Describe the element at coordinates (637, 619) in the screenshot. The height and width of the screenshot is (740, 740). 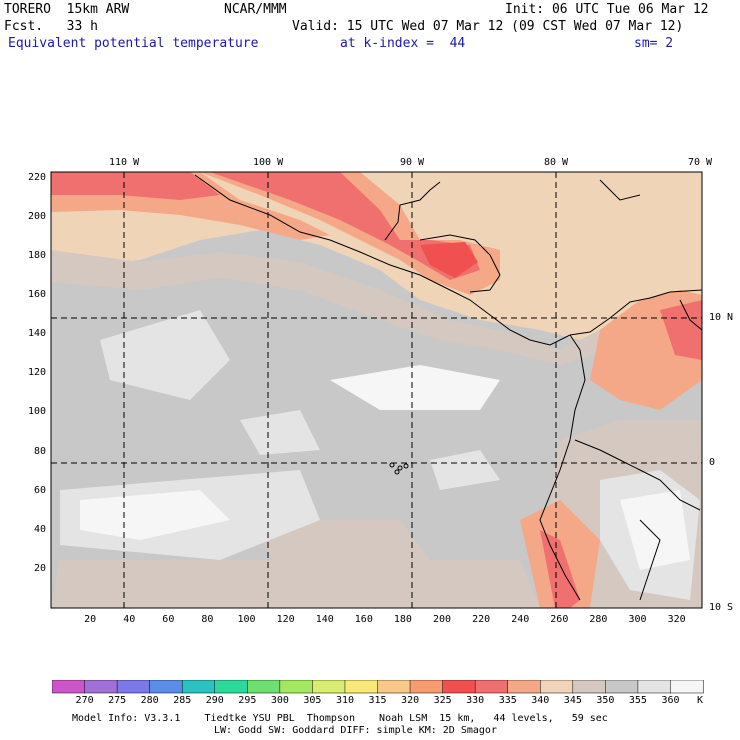
I see `x-grid-tick-label: 300` at that location.